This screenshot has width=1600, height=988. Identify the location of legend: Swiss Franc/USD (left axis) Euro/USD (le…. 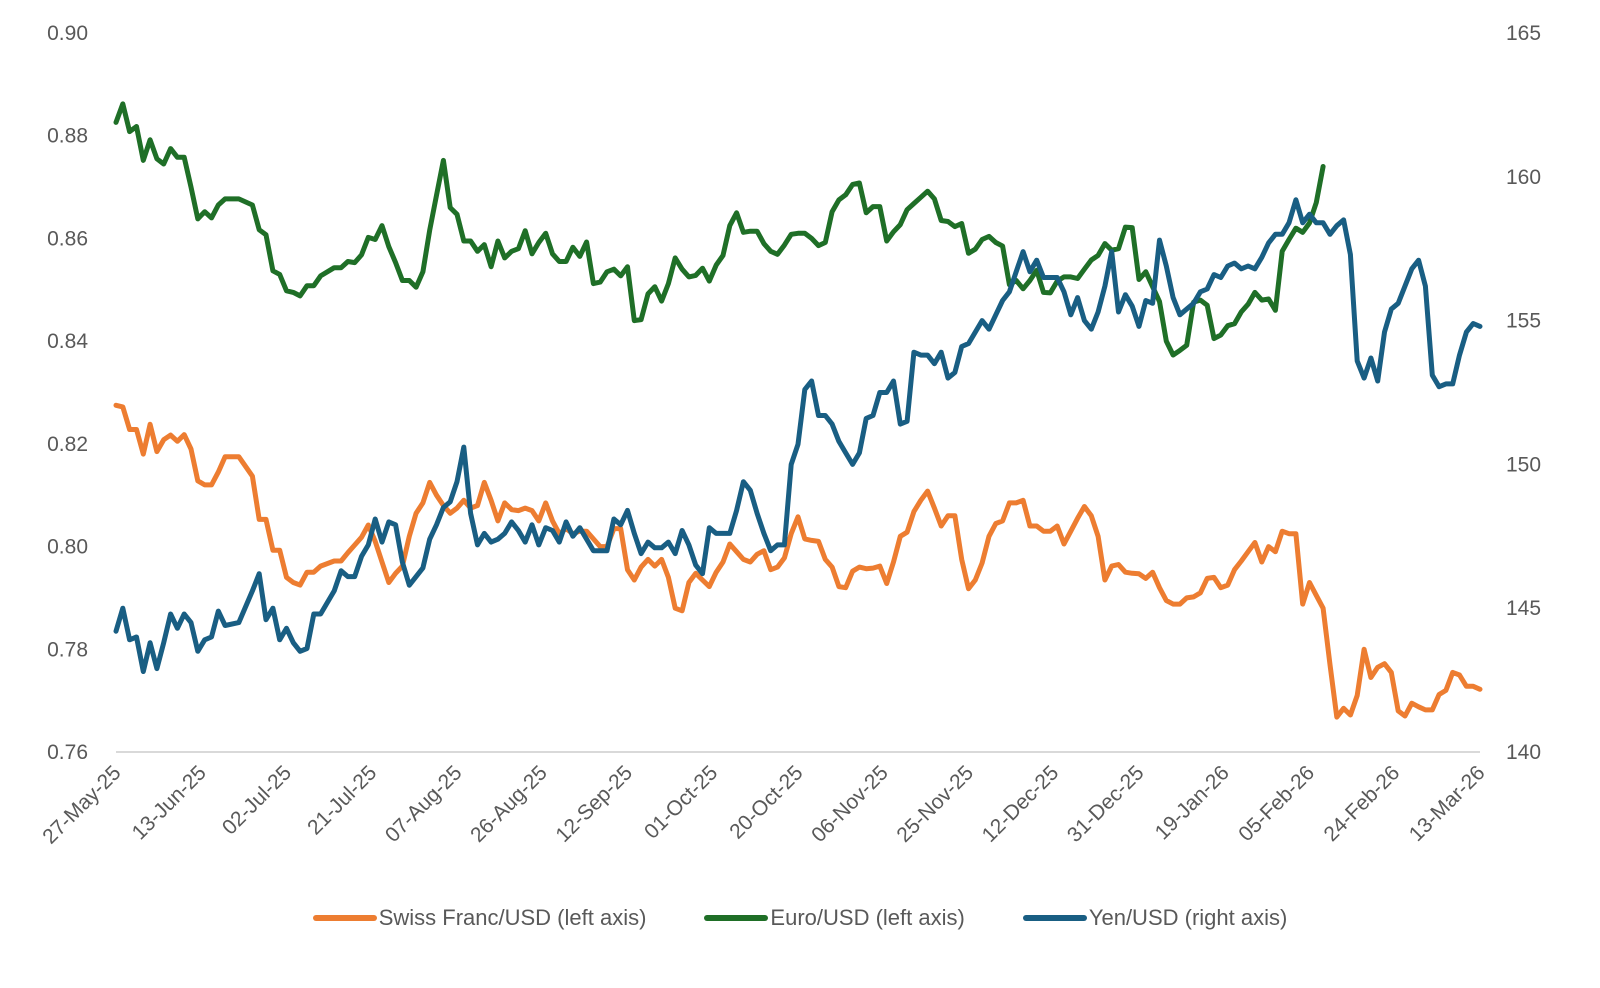
(800, 918).